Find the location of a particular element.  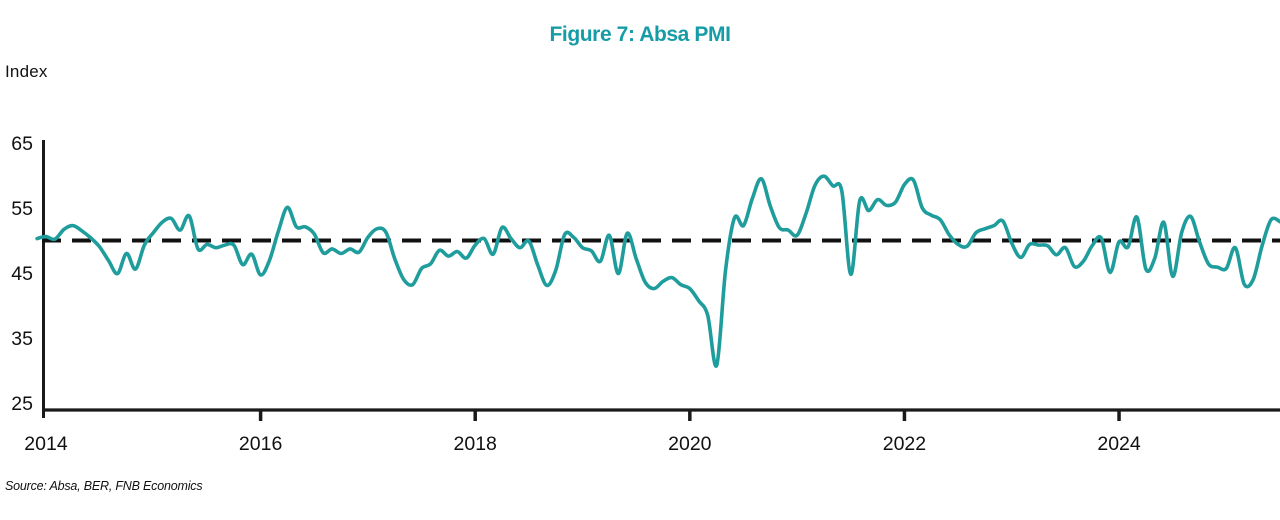

x-tick-label-2024: 2024 is located at coordinates (1119, 444).